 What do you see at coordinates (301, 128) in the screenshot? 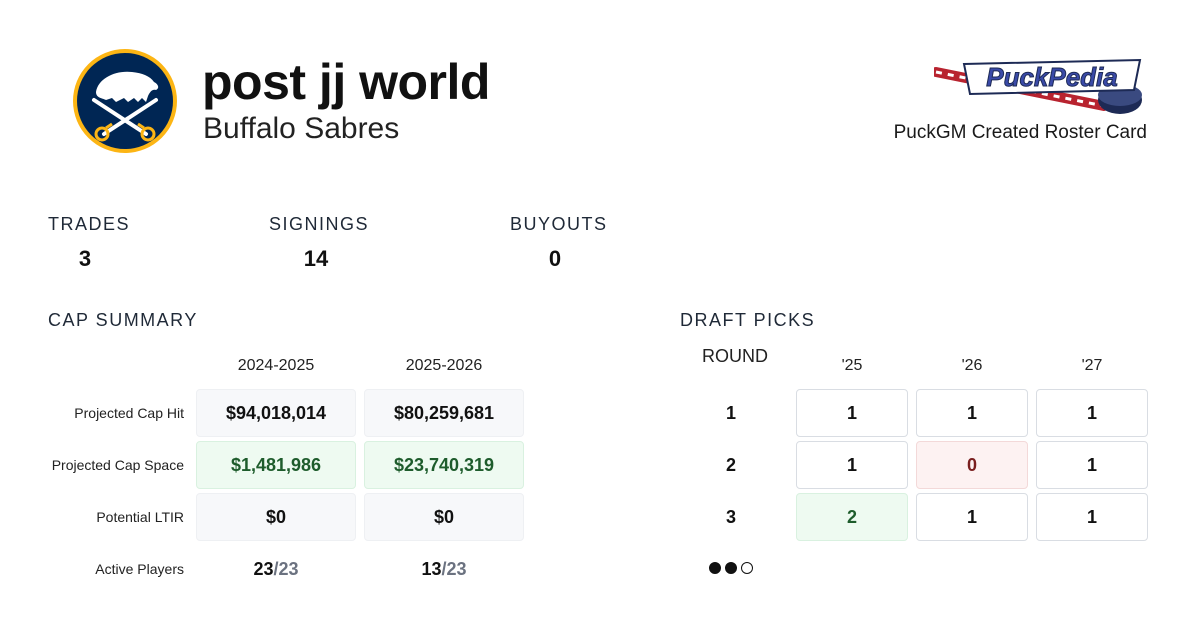
I see `team-name: Buffalo Sabres` at bounding box center [301, 128].